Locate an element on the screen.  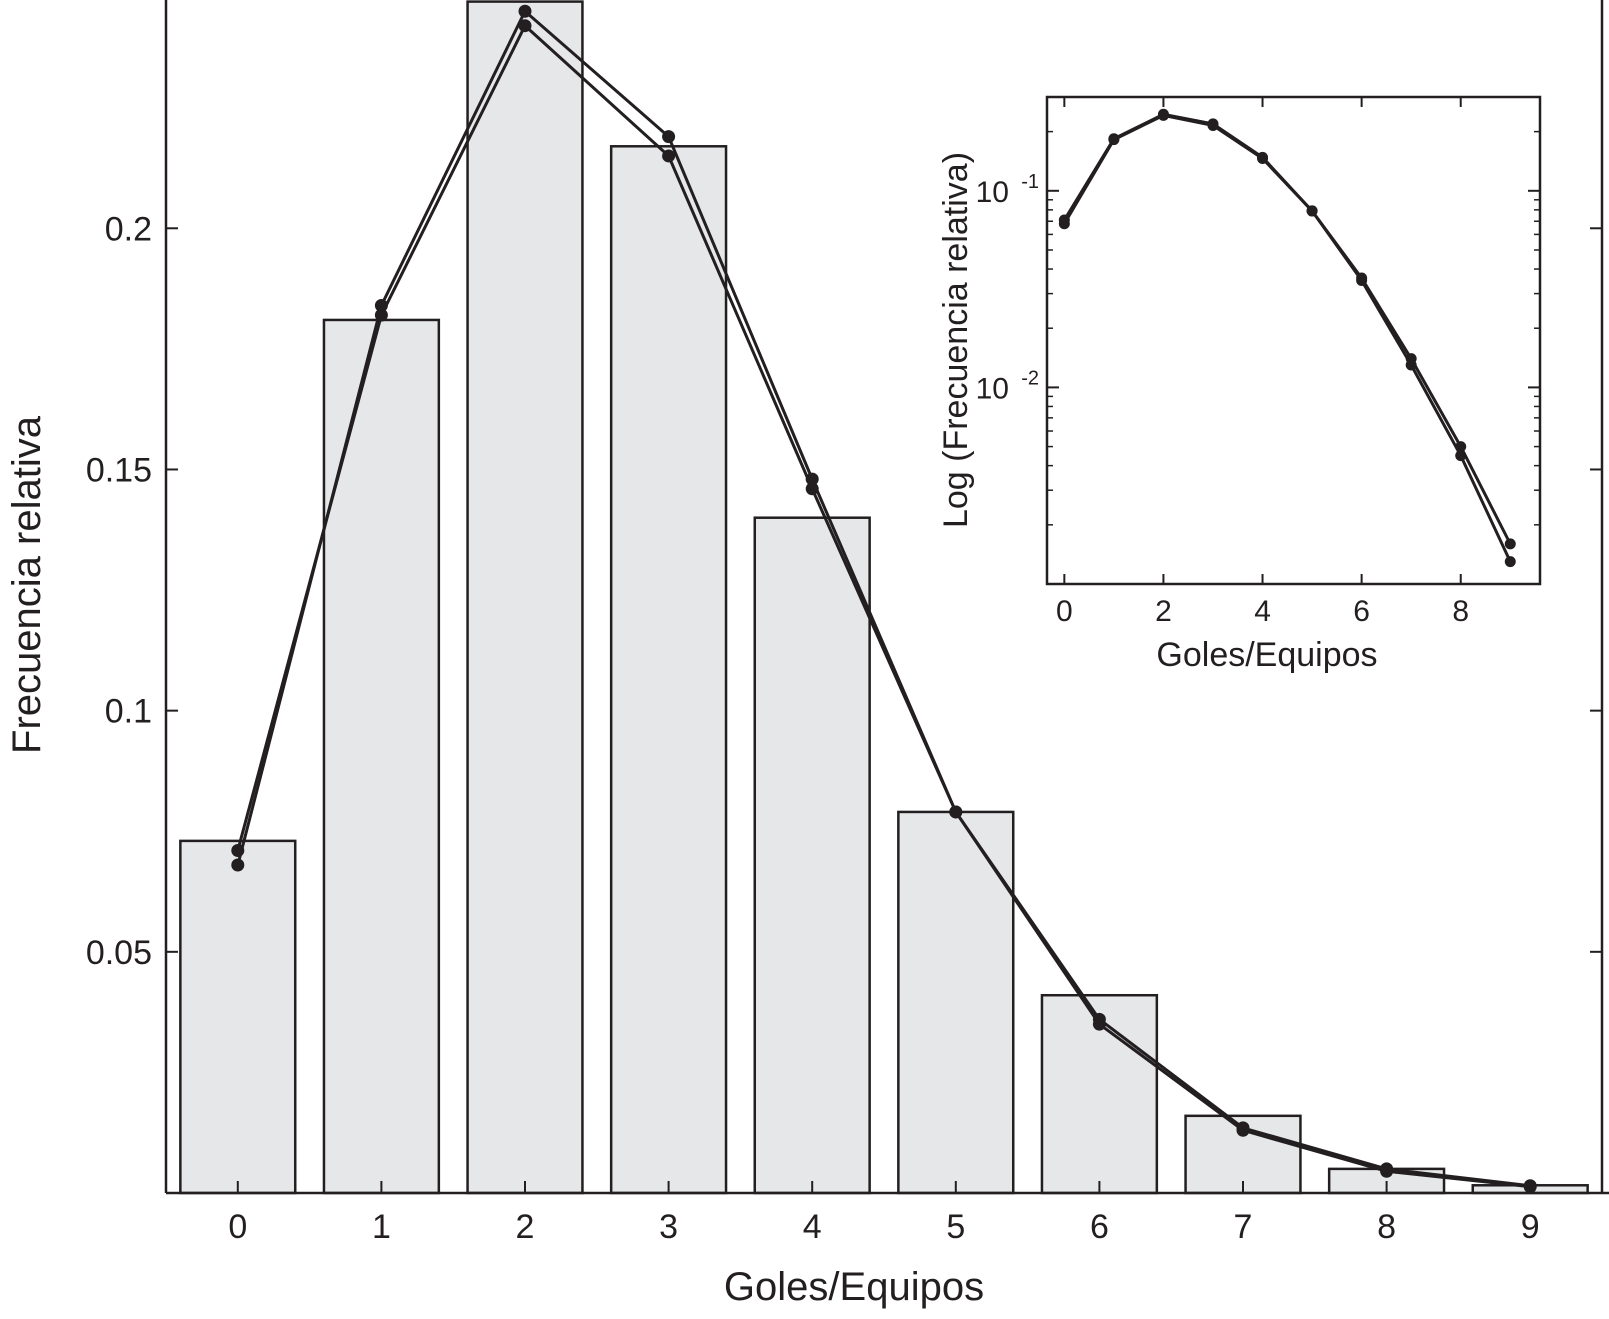
main-y-tick-label: 0.15 is located at coordinates (119, 470).